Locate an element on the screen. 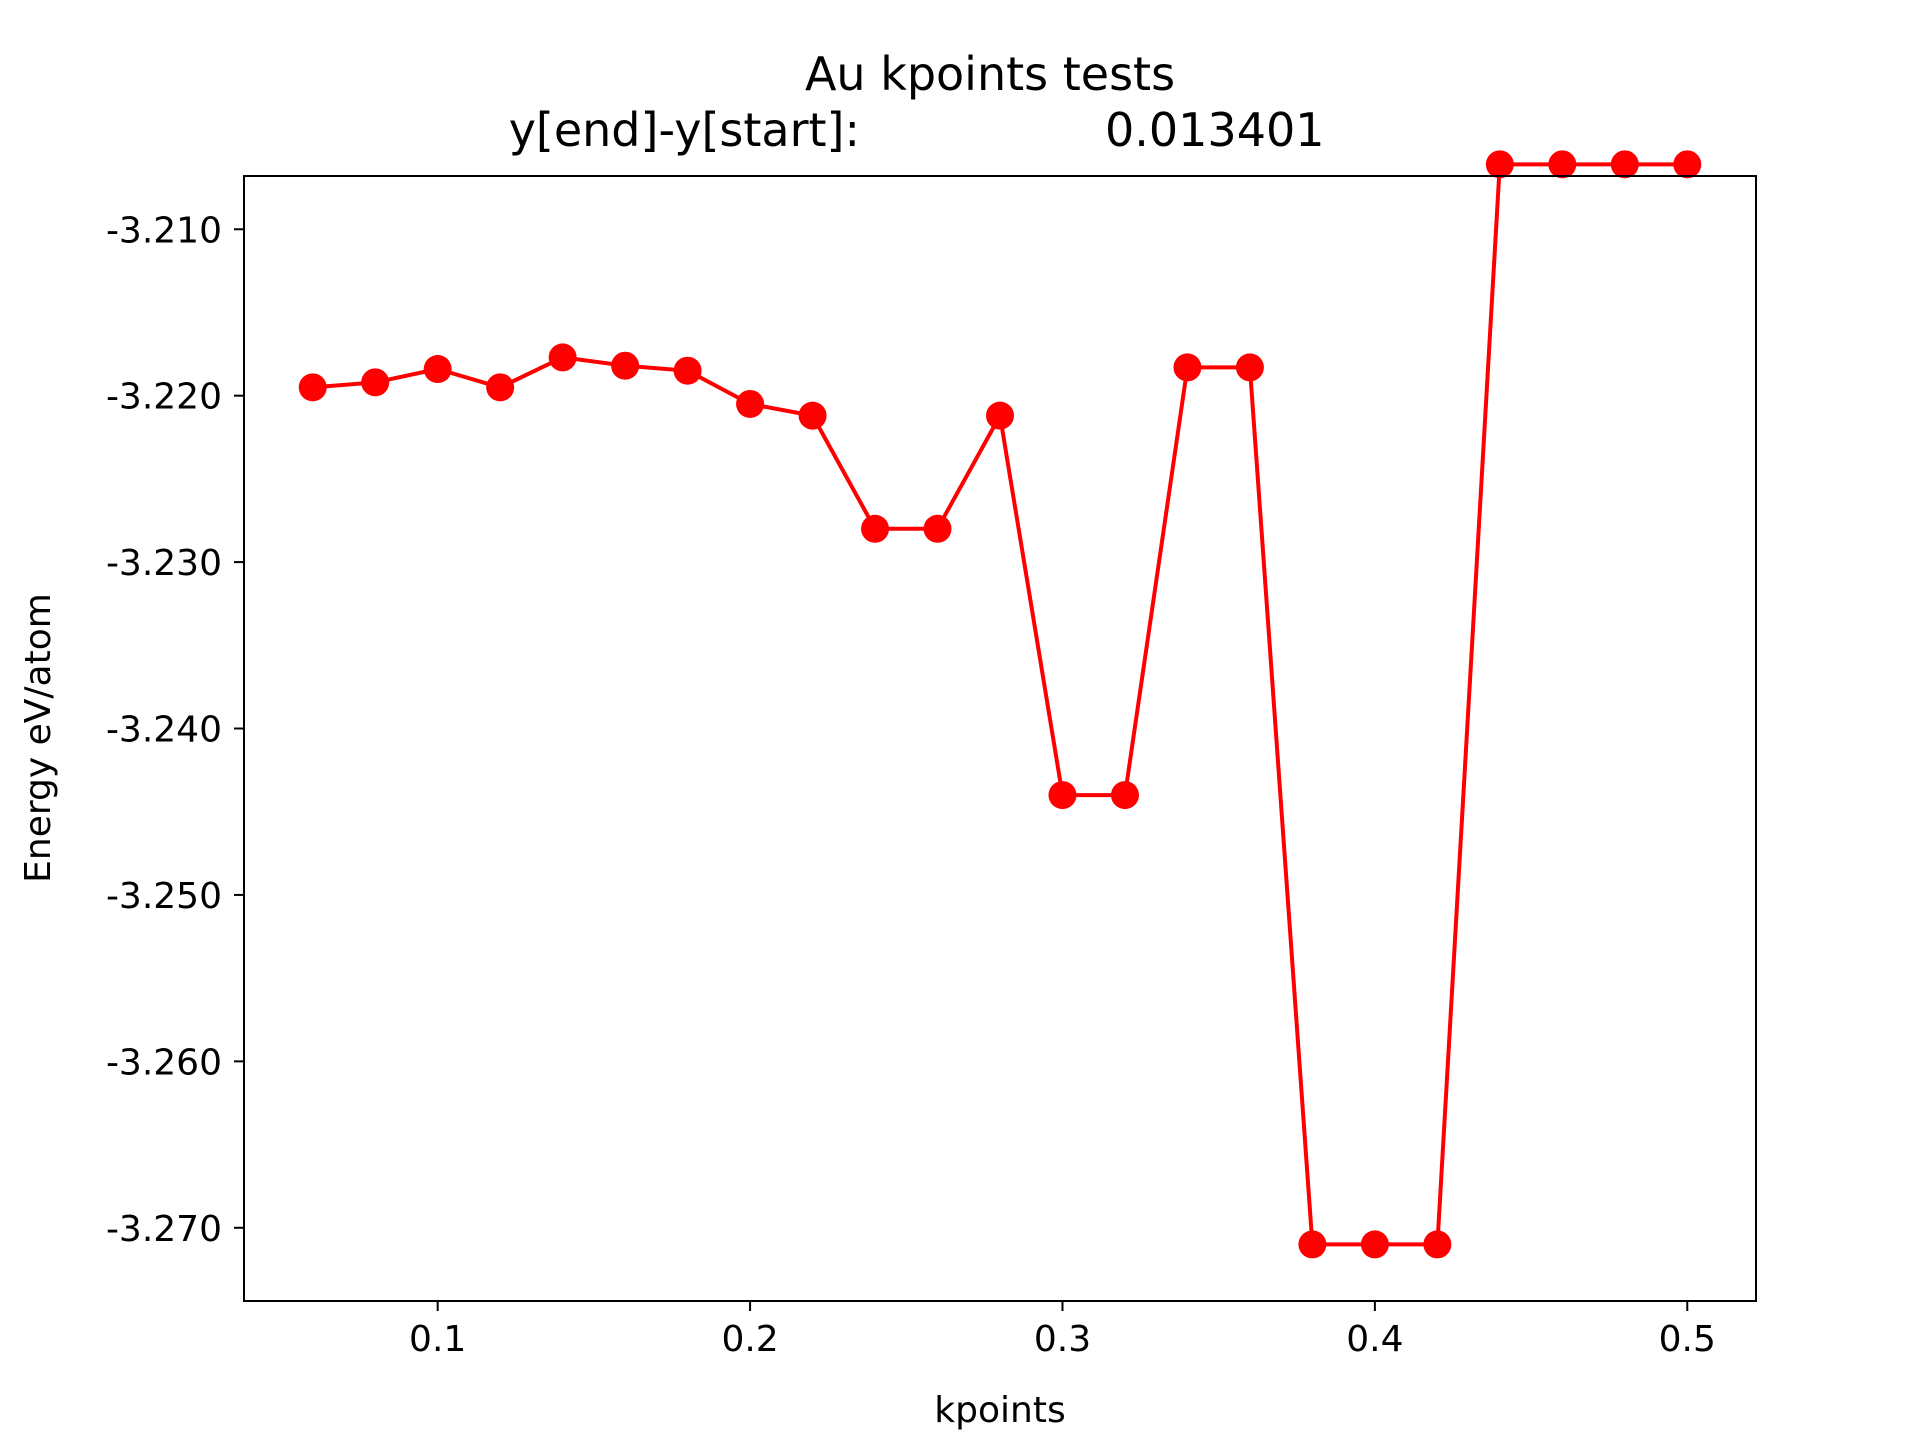 This screenshot has width=1920, height=1444. y-tick-label: -3.210 is located at coordinates (164, 230).